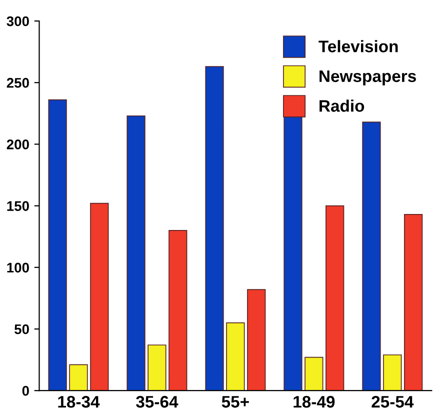 This screenshot has width=436, height=420. Describe the element at coordinates (368, 78) in the screenshot. I see `legend-label: Newspapers` at that location.